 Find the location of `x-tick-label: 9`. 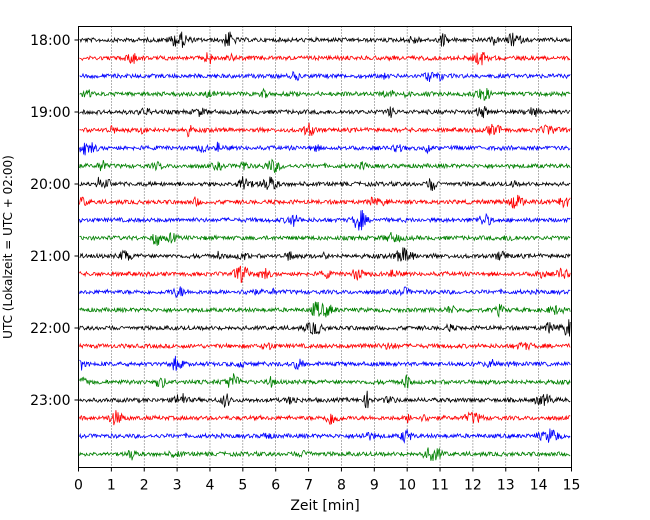

x-tick-label: 9 is located at coordinates (374, 486).